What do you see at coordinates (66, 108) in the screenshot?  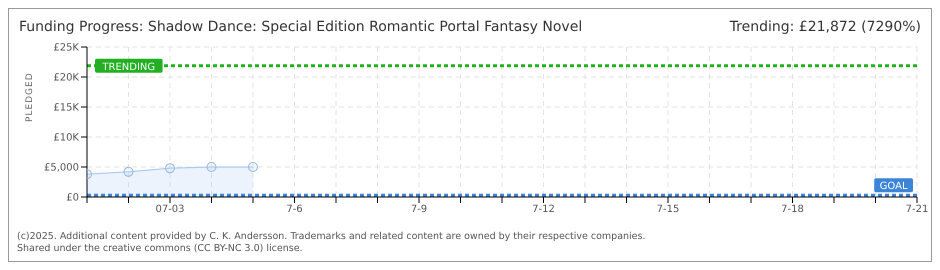 I see `y-tick-label: £15K` at bounding box center [66, 108].